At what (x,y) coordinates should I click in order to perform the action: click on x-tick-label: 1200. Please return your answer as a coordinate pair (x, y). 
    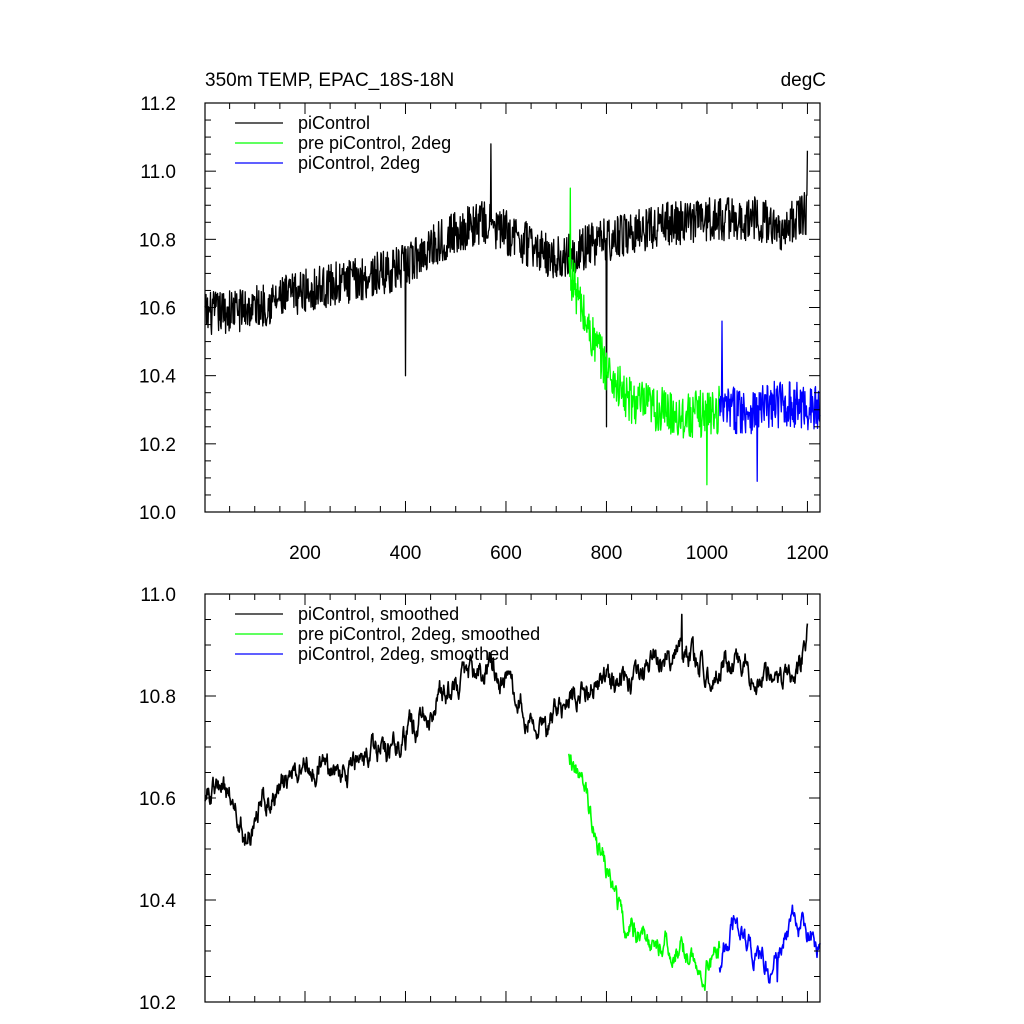
    Looking at the image, I should click on (807, 553).